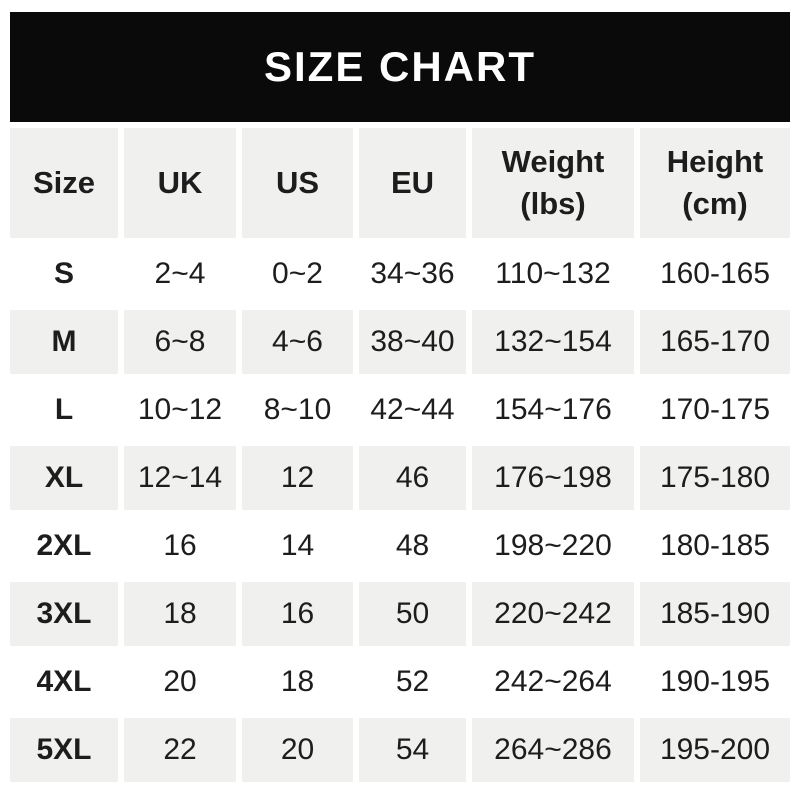  I want to click on cell-eu: 50, so click(412, 614).